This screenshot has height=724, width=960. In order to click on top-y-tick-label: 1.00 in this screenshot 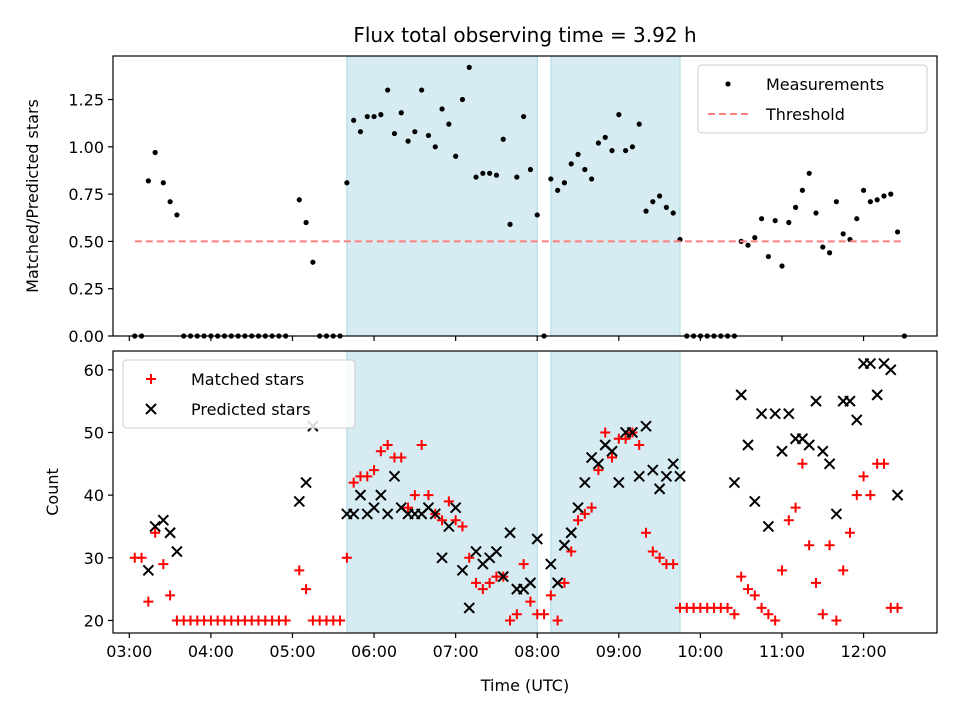, I will do `click(86, 147)`.